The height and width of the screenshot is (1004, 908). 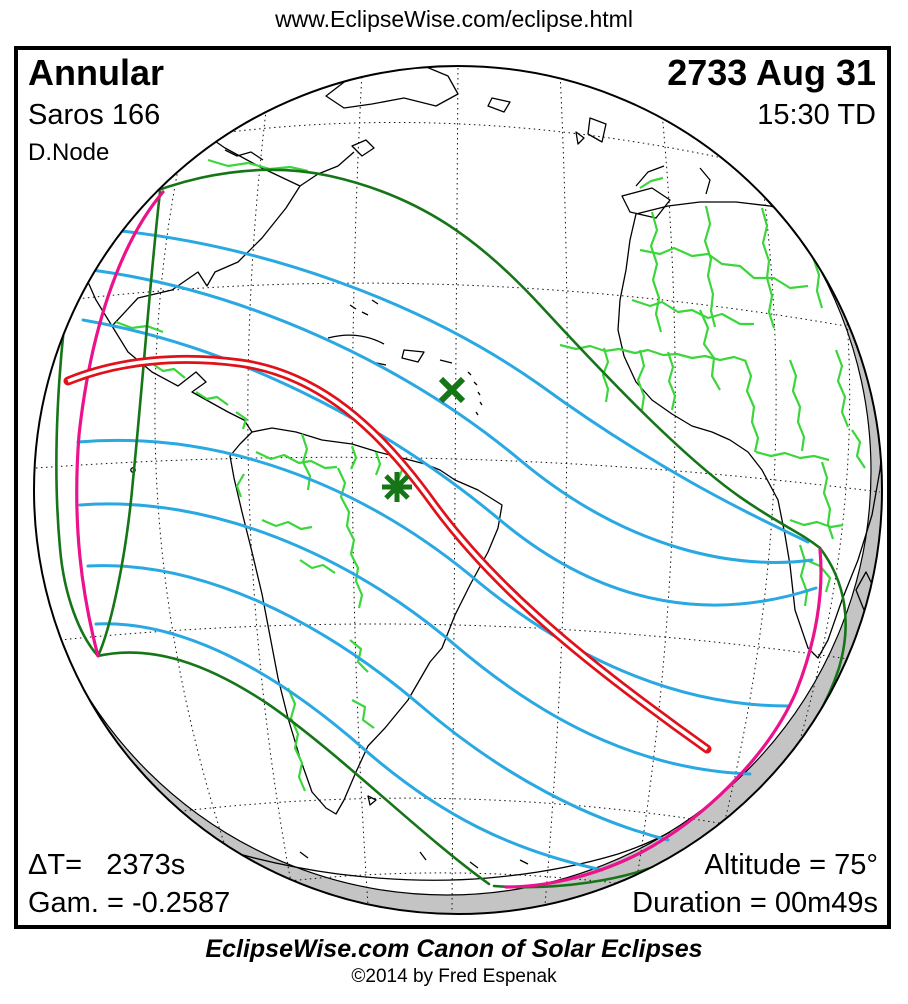 I want to click on greatest-eclipse-marker, so click(x=397, y=487).